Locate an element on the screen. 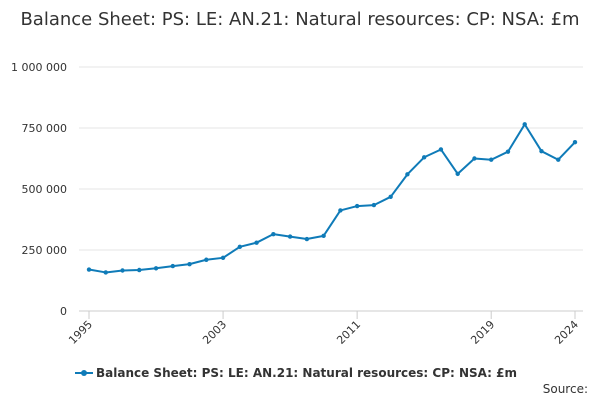 This screenshot has width=600, height=400. x-axis-tick-labels: 1995 2003 2011 2019 2024 is located at coordinates (323, 332).